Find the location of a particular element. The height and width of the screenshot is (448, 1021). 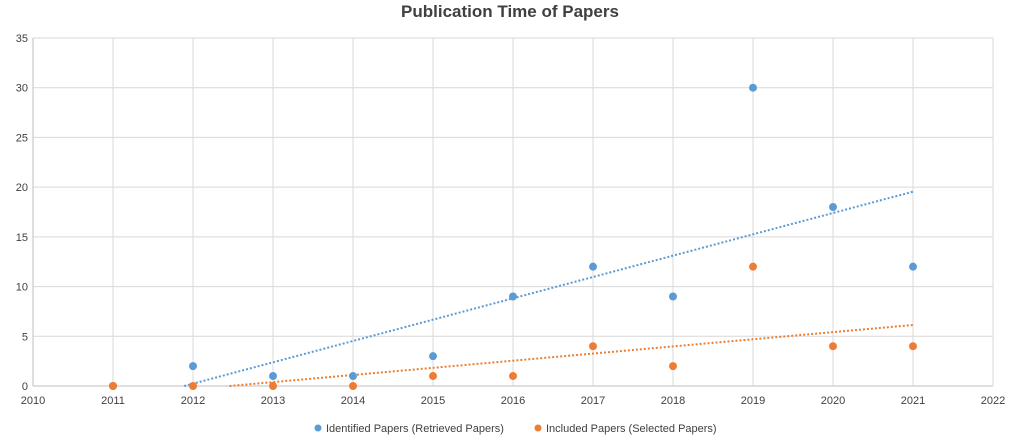

x-tick-label: 2015 is located at coordinates (433, 401).